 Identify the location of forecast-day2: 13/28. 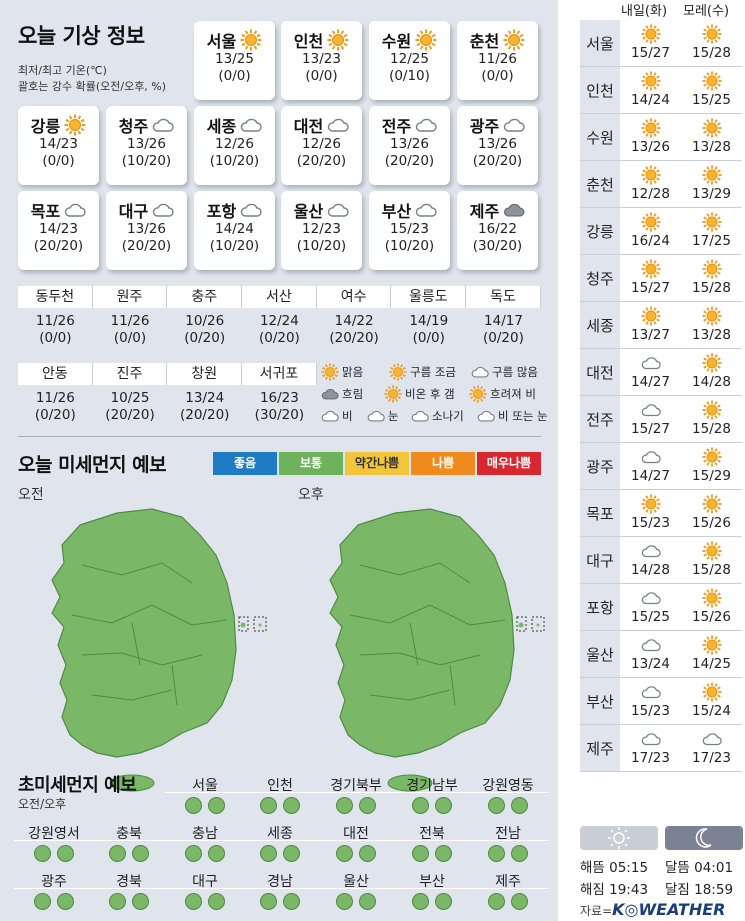
(711, 325).